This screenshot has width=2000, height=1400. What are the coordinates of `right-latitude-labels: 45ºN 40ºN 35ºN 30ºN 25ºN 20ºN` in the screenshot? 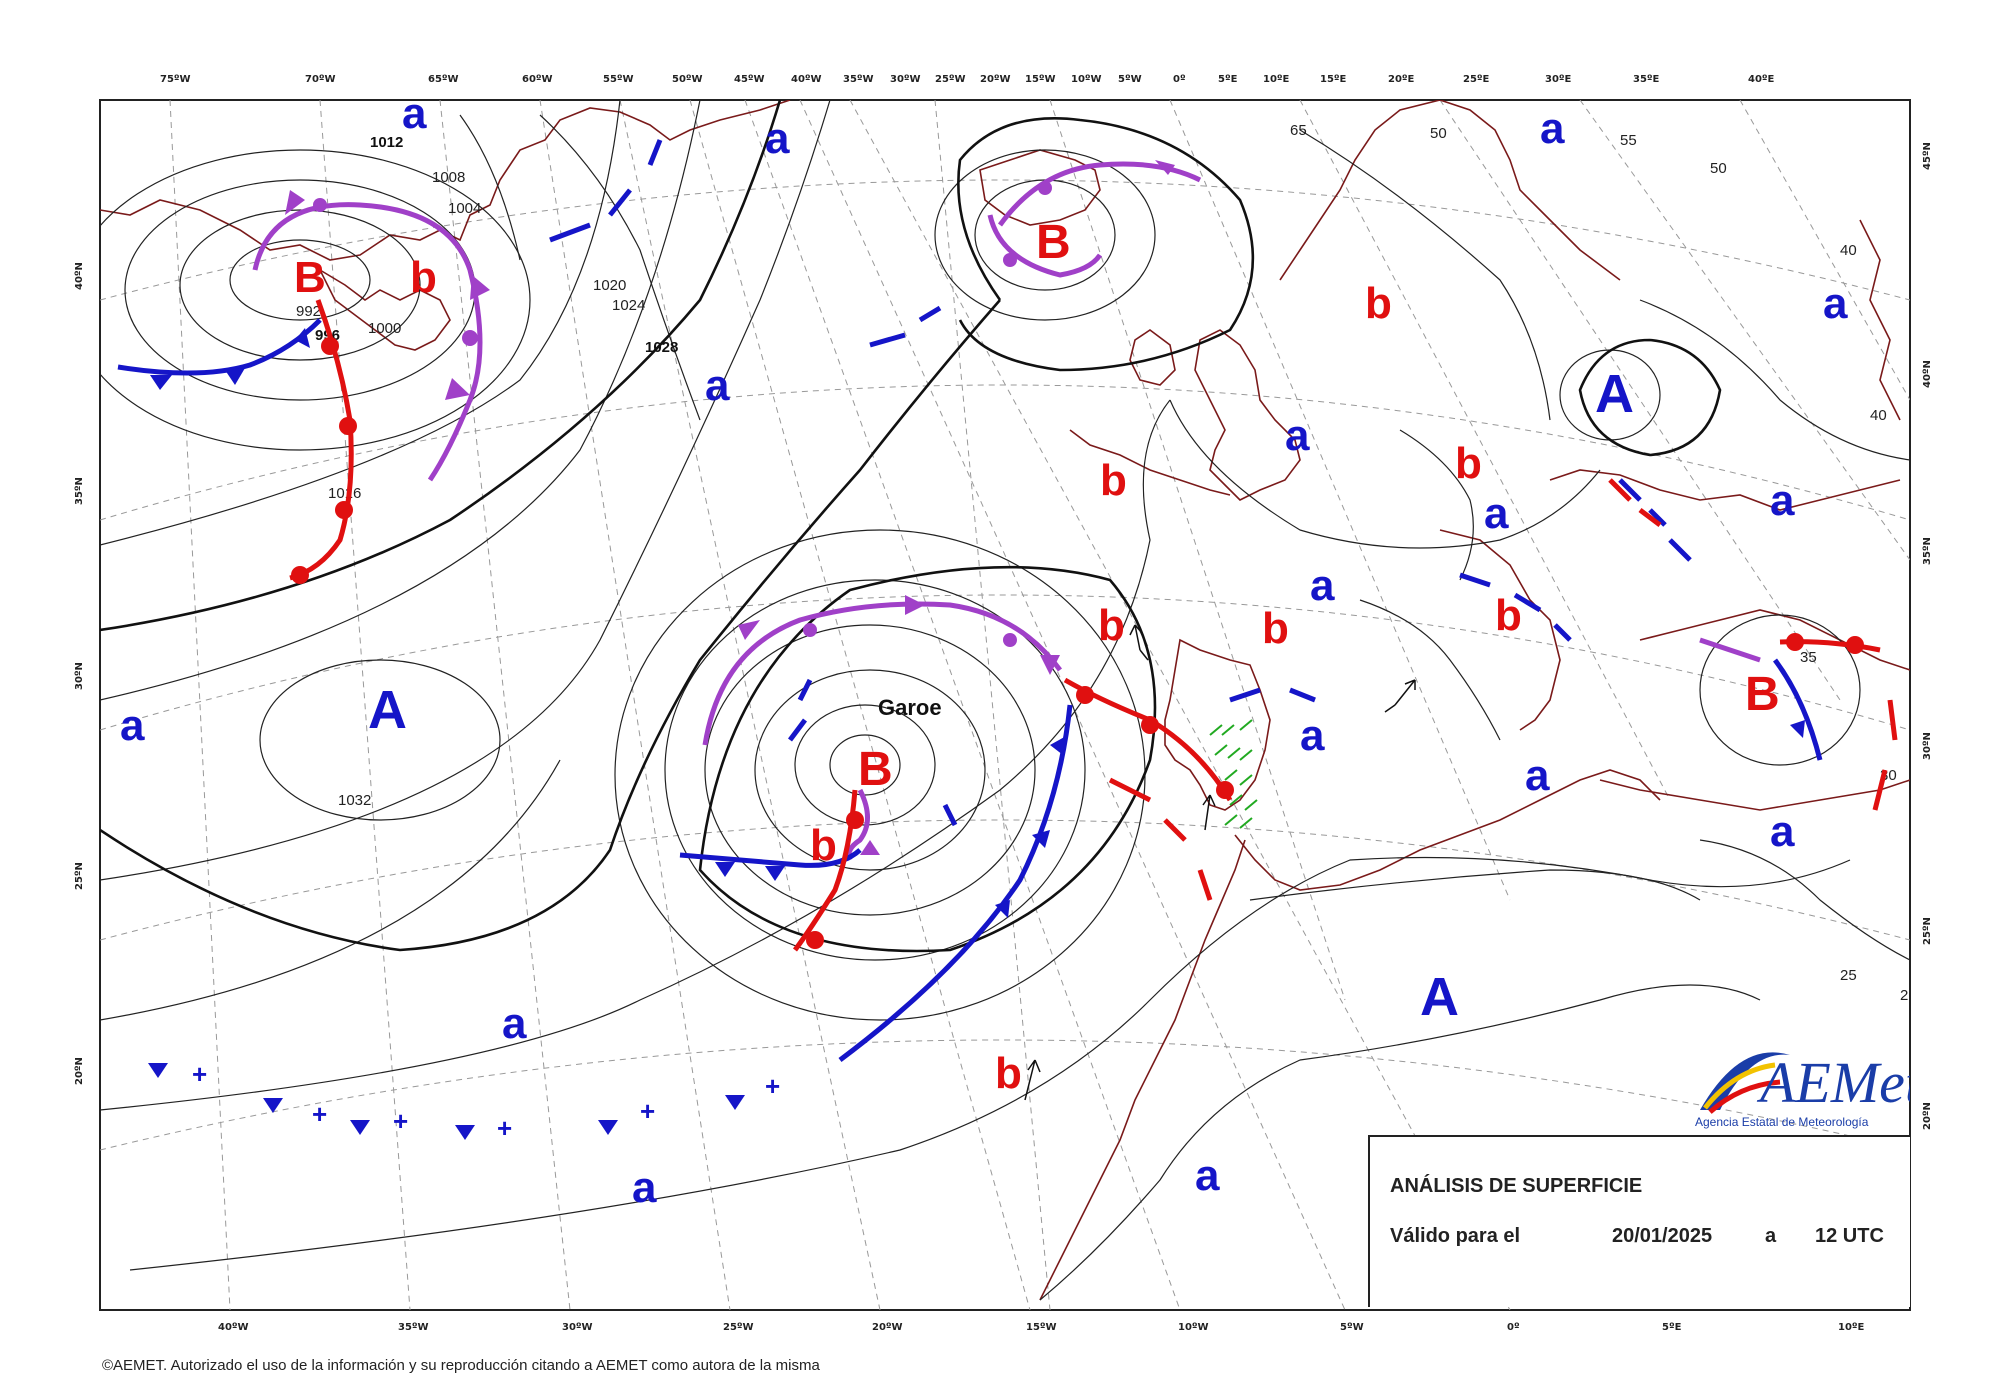 It's located at (1927, 636).